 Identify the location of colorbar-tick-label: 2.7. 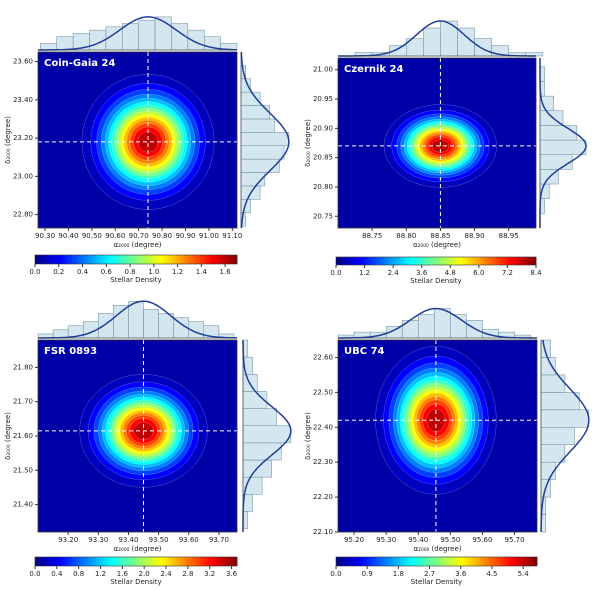
(429, 574).